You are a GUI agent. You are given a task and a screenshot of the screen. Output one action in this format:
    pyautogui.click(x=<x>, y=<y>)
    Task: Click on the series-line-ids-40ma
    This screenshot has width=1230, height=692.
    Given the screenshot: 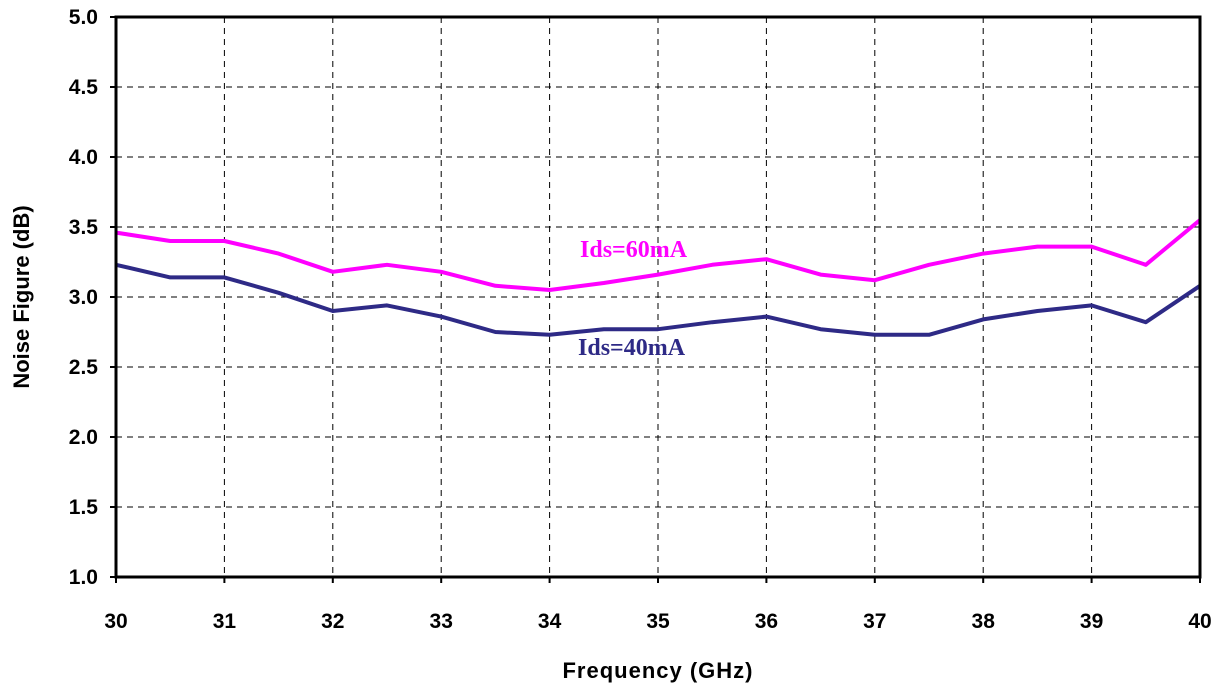 What is the action you would take?
    pyautogui.click(x=658, y=299)
    